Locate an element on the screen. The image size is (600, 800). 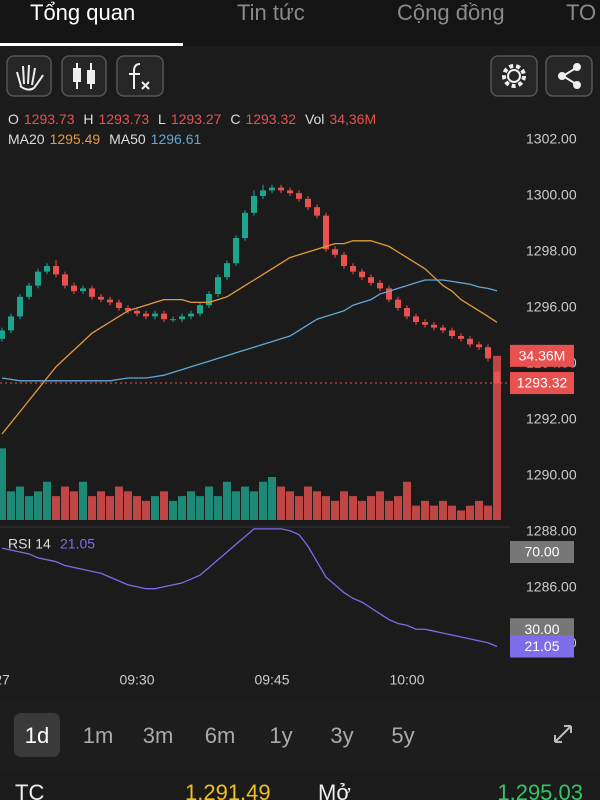
period-selected is located at coordinates (37, 735).